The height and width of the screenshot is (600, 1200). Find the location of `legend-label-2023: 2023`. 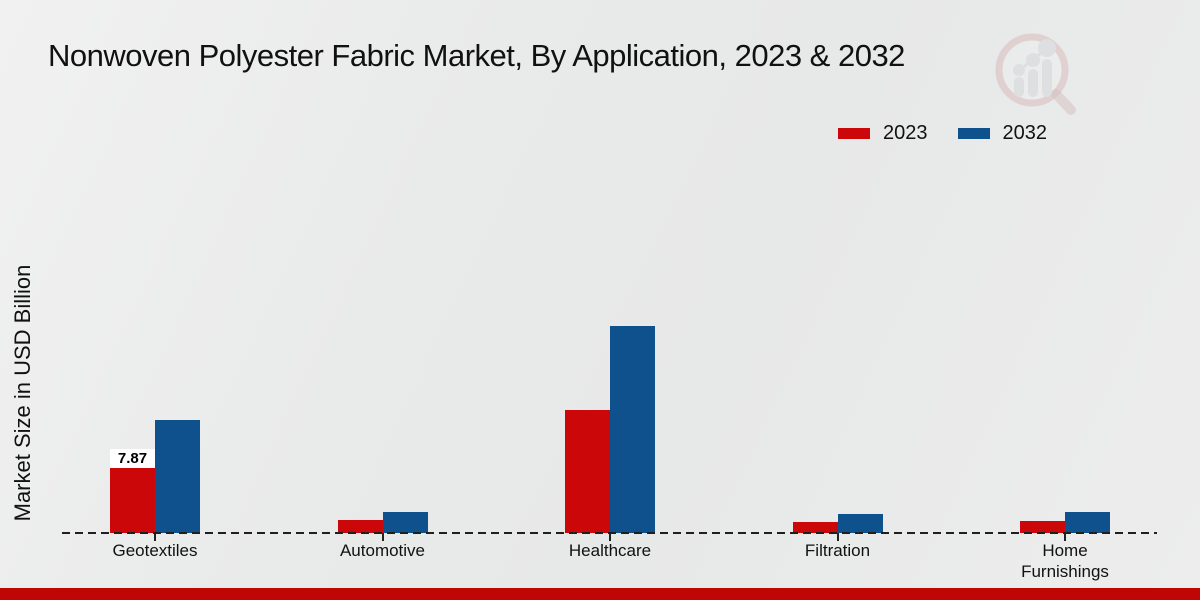

legend-label-2023: 2023 is located at coordinates (905, 133).